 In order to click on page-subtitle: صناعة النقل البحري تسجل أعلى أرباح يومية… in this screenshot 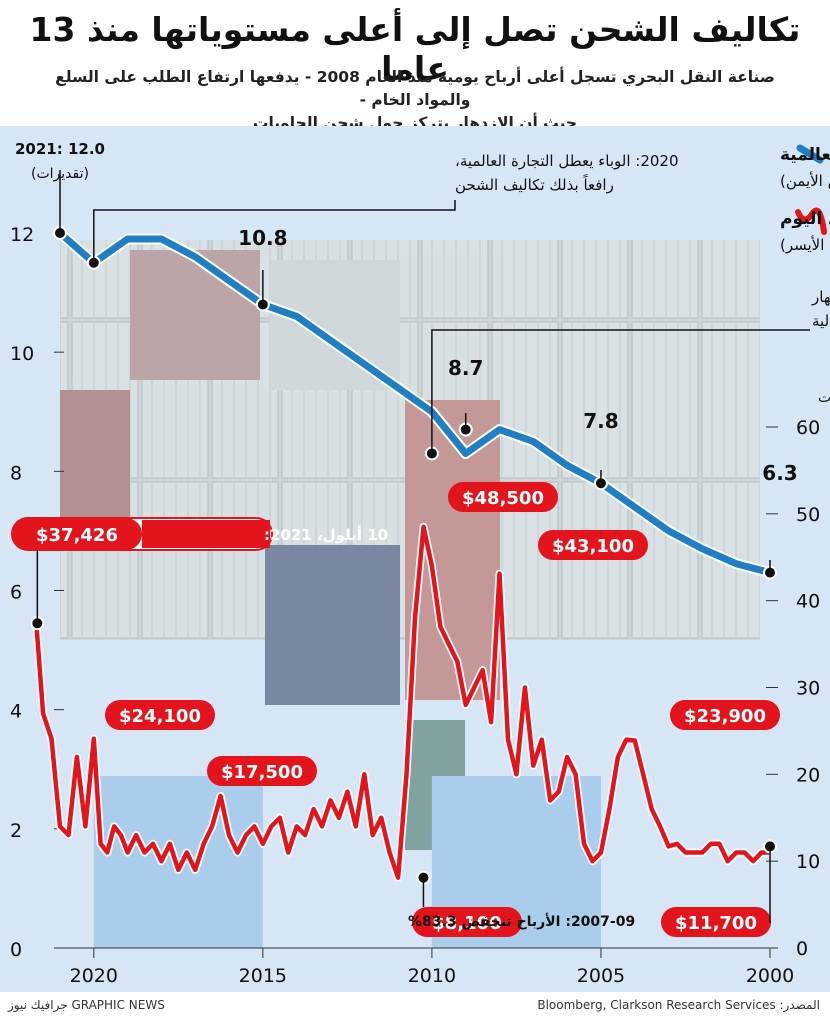, I will do `click(415, 100)`.